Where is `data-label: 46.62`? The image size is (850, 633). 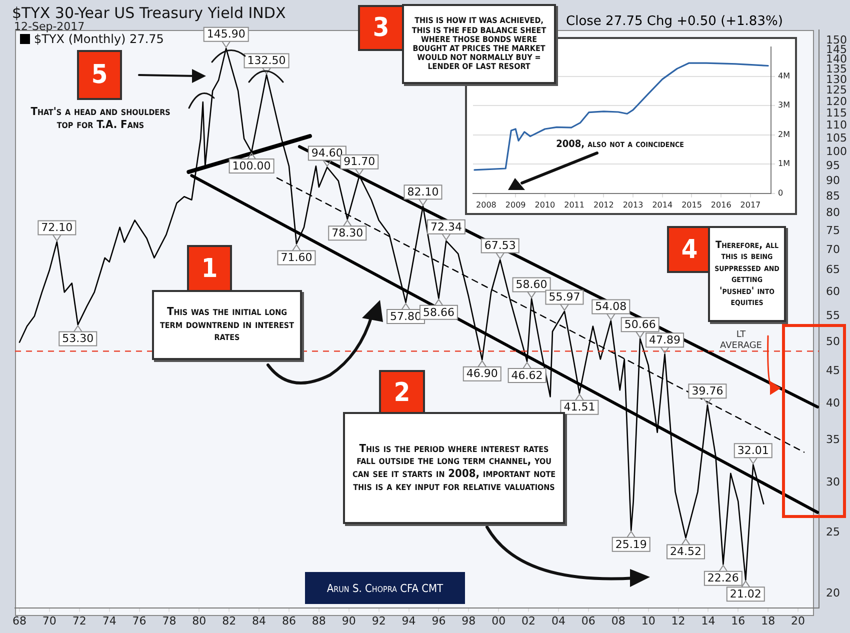
data-label: 46.62 is located at coordinates (527, 375).